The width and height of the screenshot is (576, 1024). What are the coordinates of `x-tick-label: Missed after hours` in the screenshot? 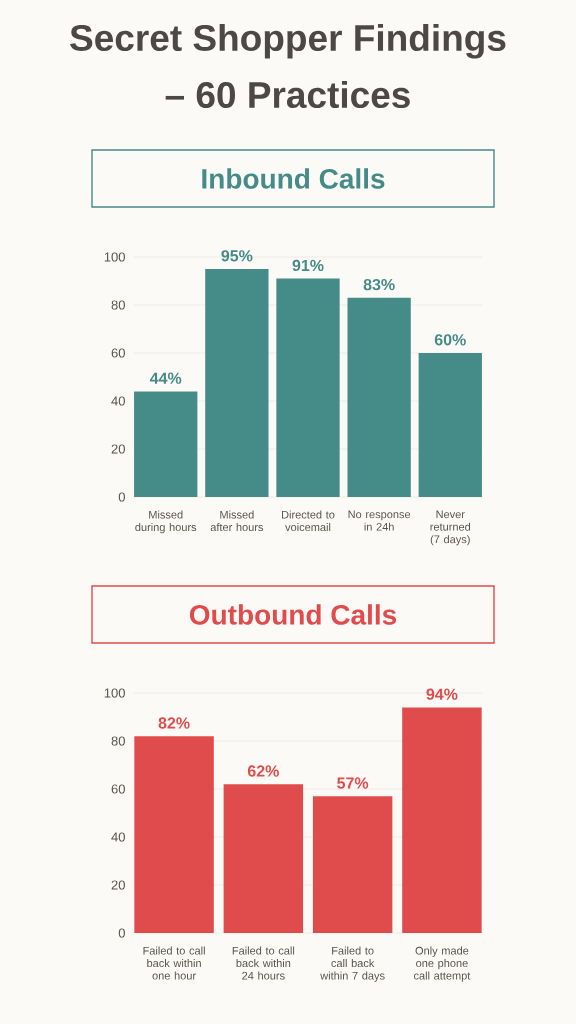 It's located at (237, 521).